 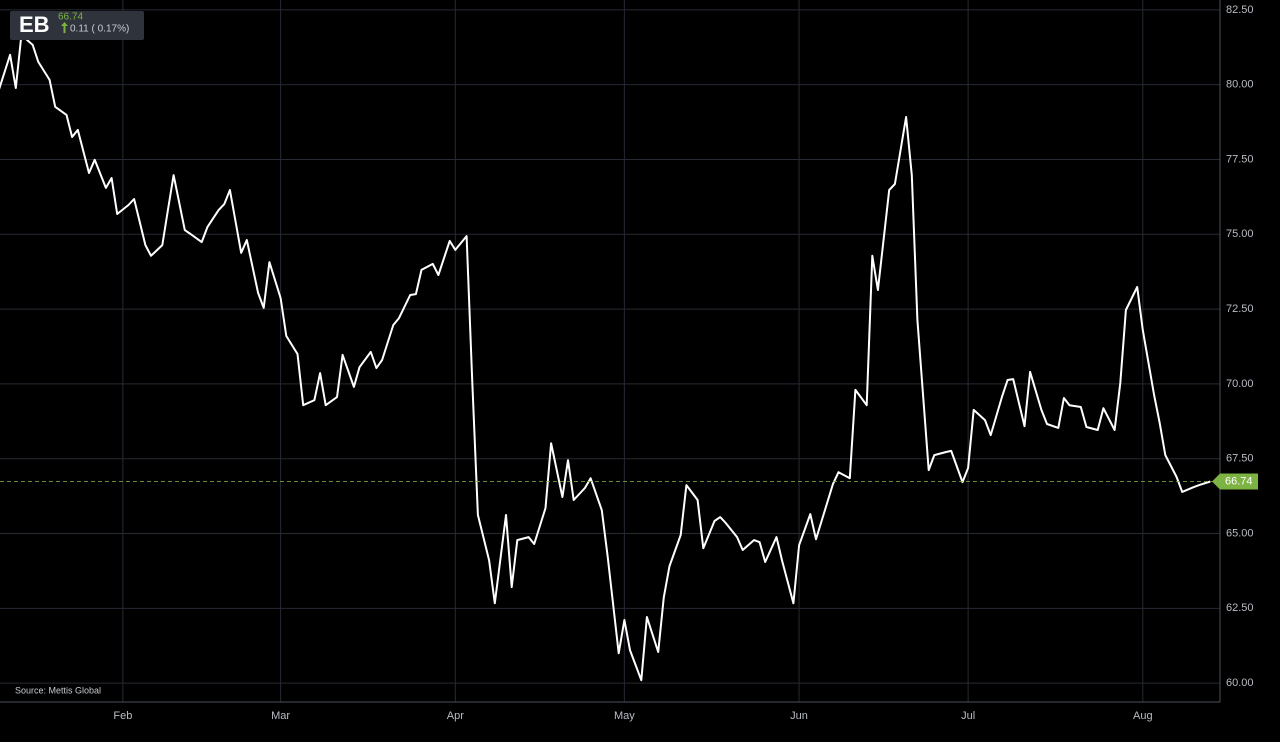 What do you see at coordinates (70, 17) in the screenshot?
I see `badge-price: 66.74` at bounding box center [70, 17].